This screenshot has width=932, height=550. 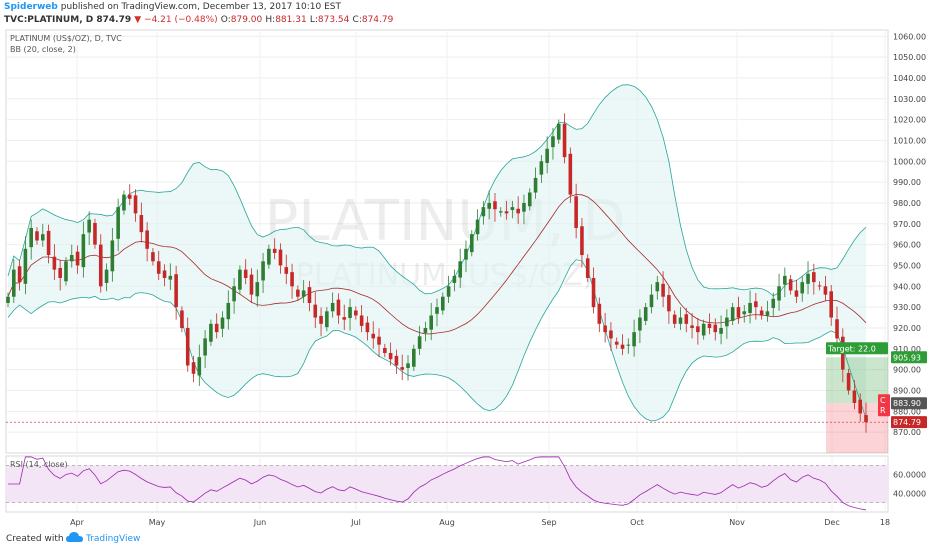 I want to click on target-label-bg, so click(x=857, y=348).